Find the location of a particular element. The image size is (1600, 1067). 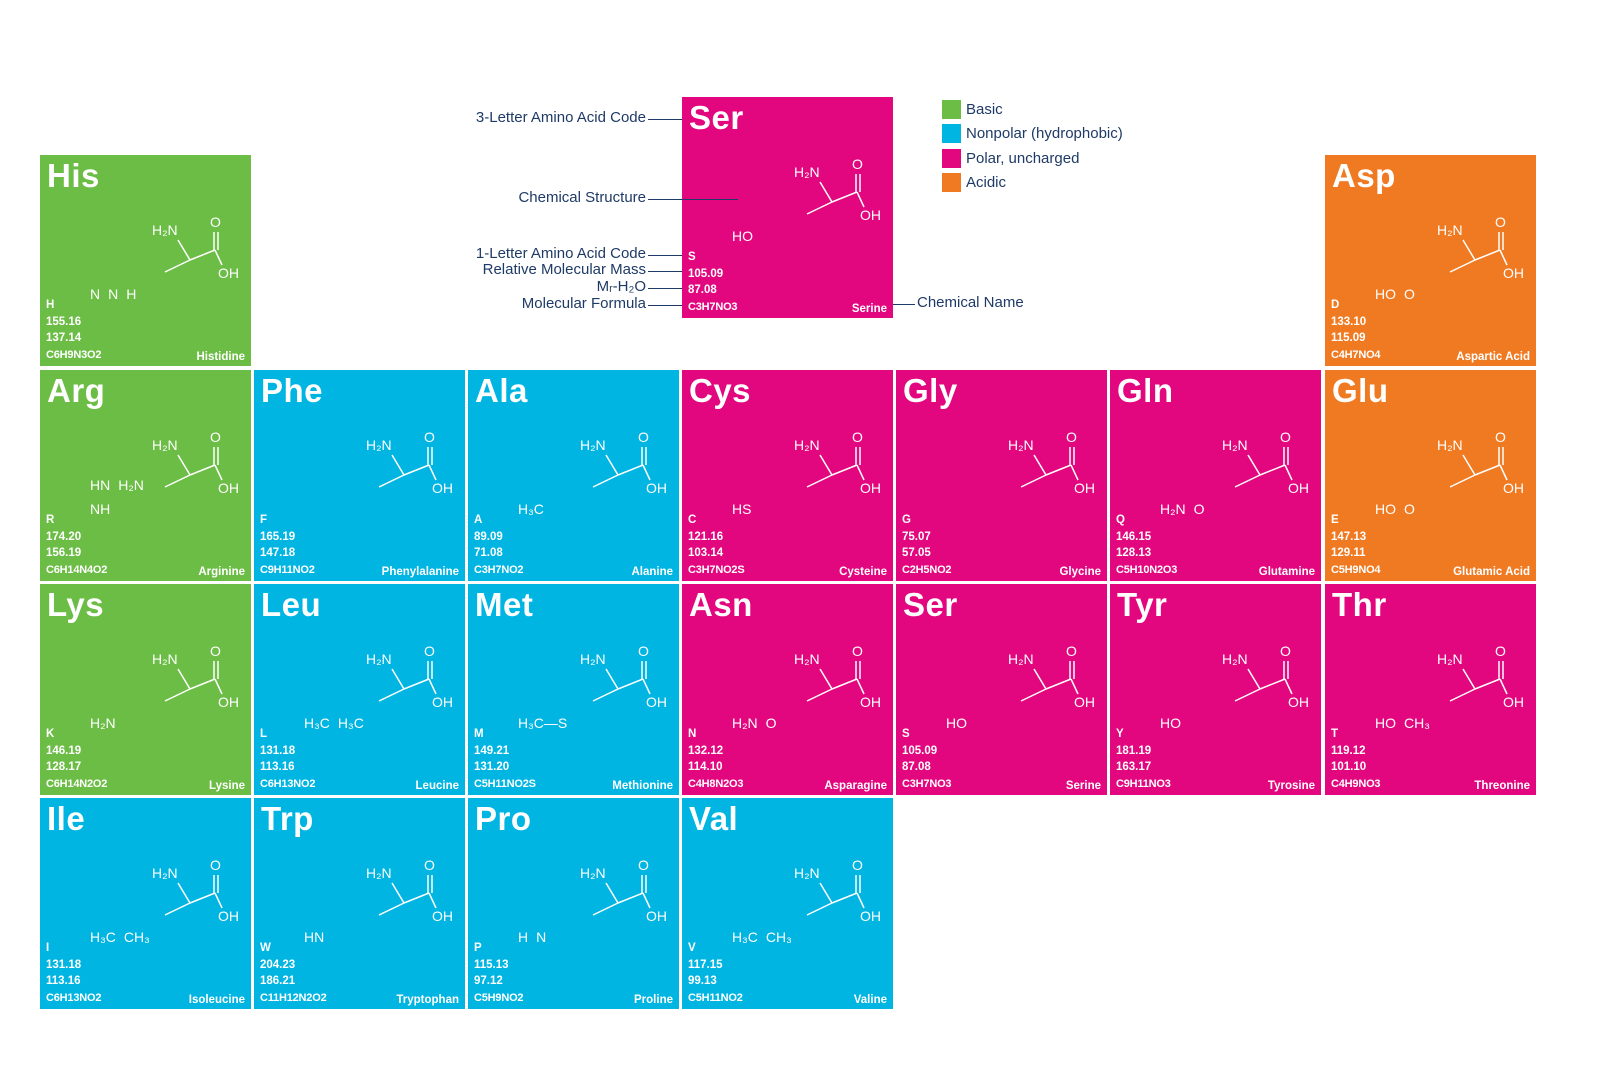

side-chain-atom: O is located at coordinates (771, 723).